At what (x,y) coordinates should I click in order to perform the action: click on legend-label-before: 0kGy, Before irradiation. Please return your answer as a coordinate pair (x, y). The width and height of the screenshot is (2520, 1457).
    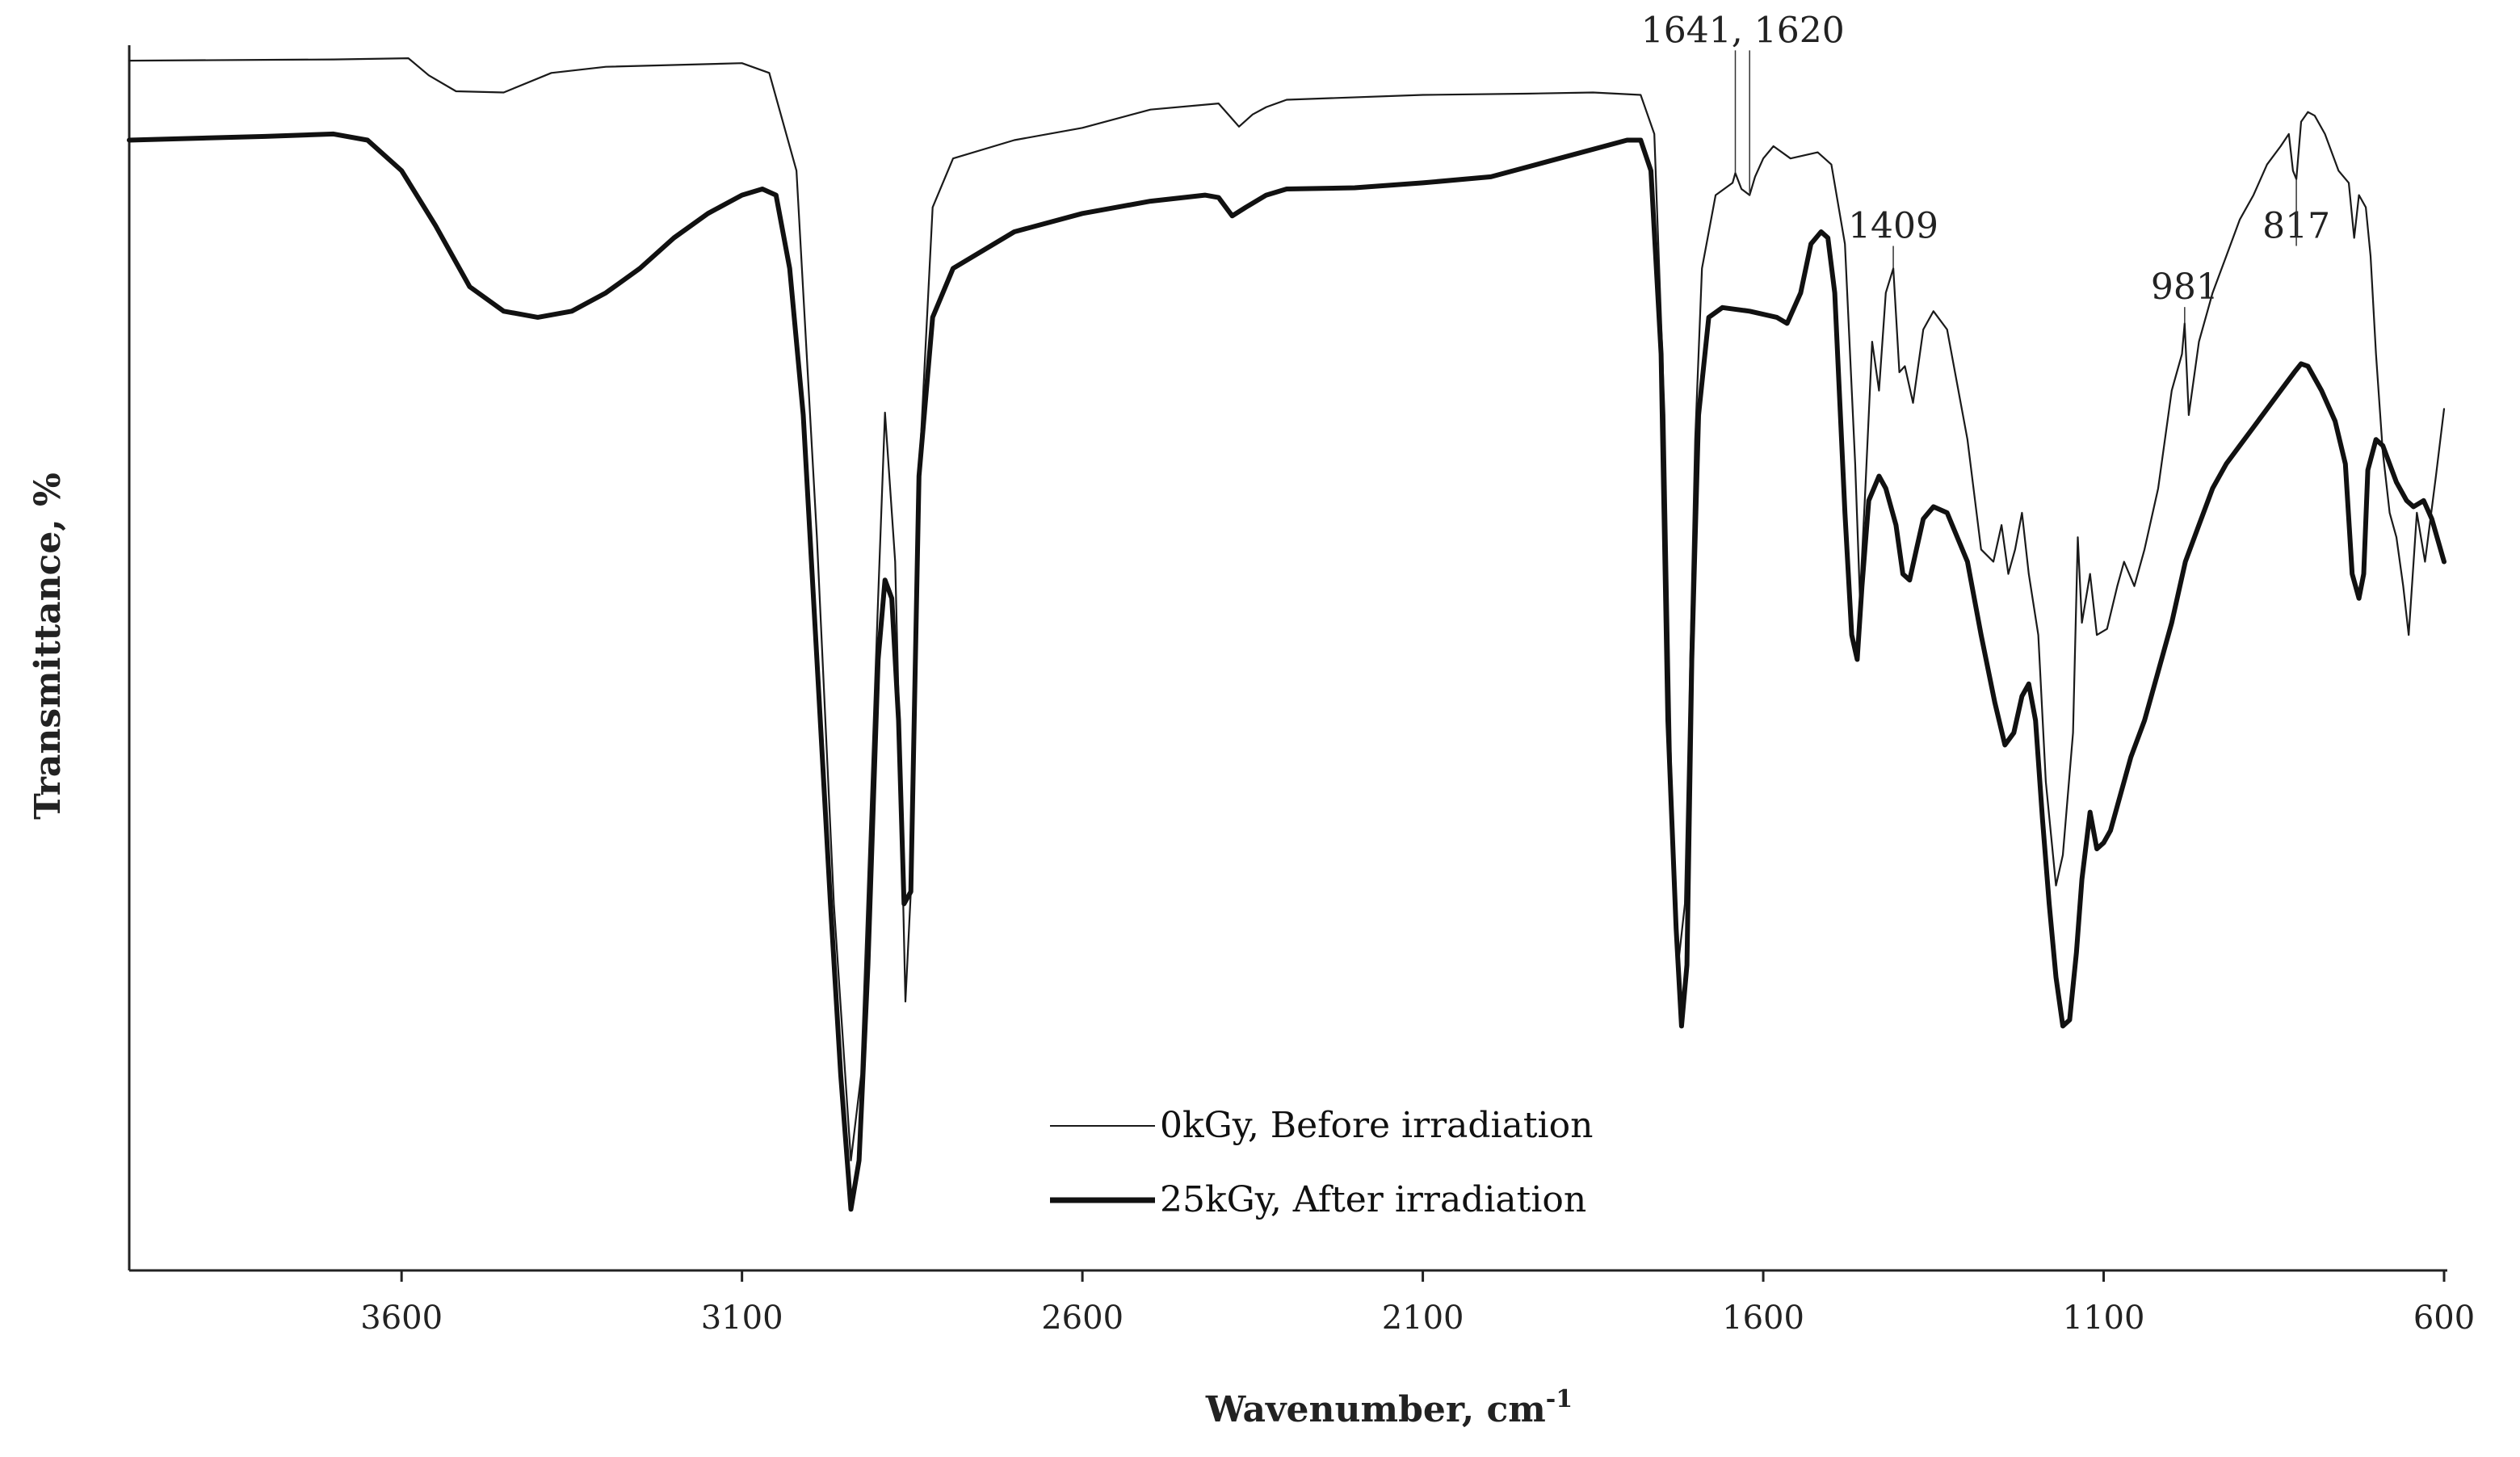
    Looking at the image, I should click on (1376, 1125).